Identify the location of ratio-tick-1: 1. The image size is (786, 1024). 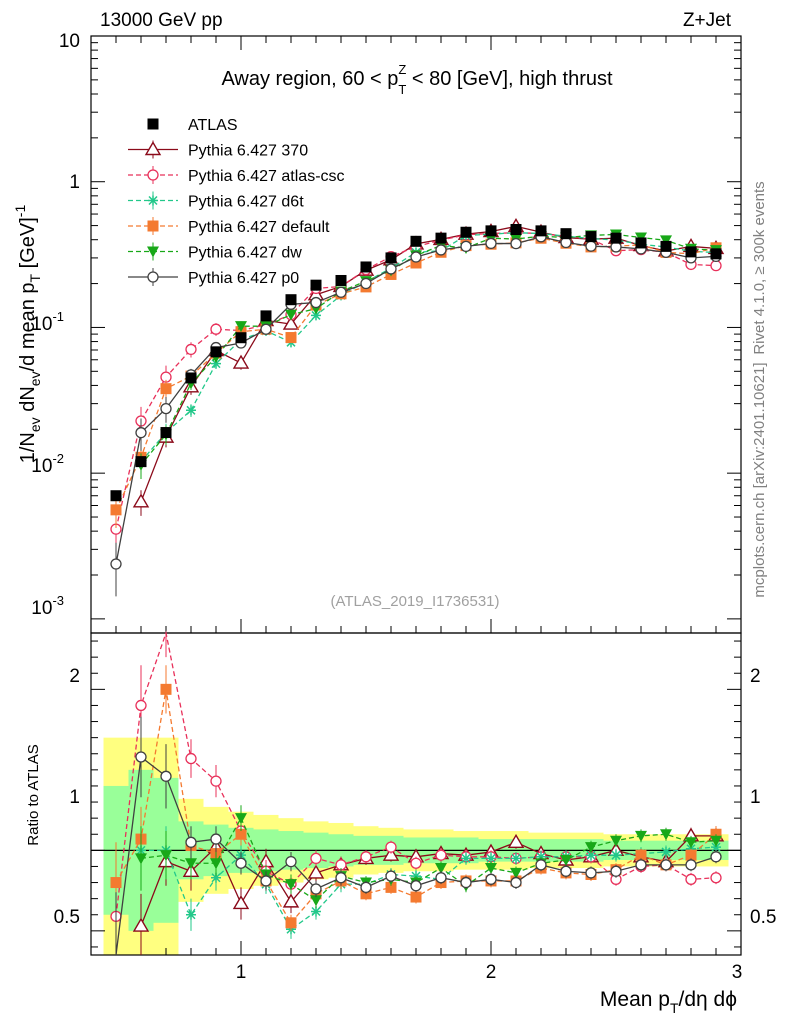
(74, 797).